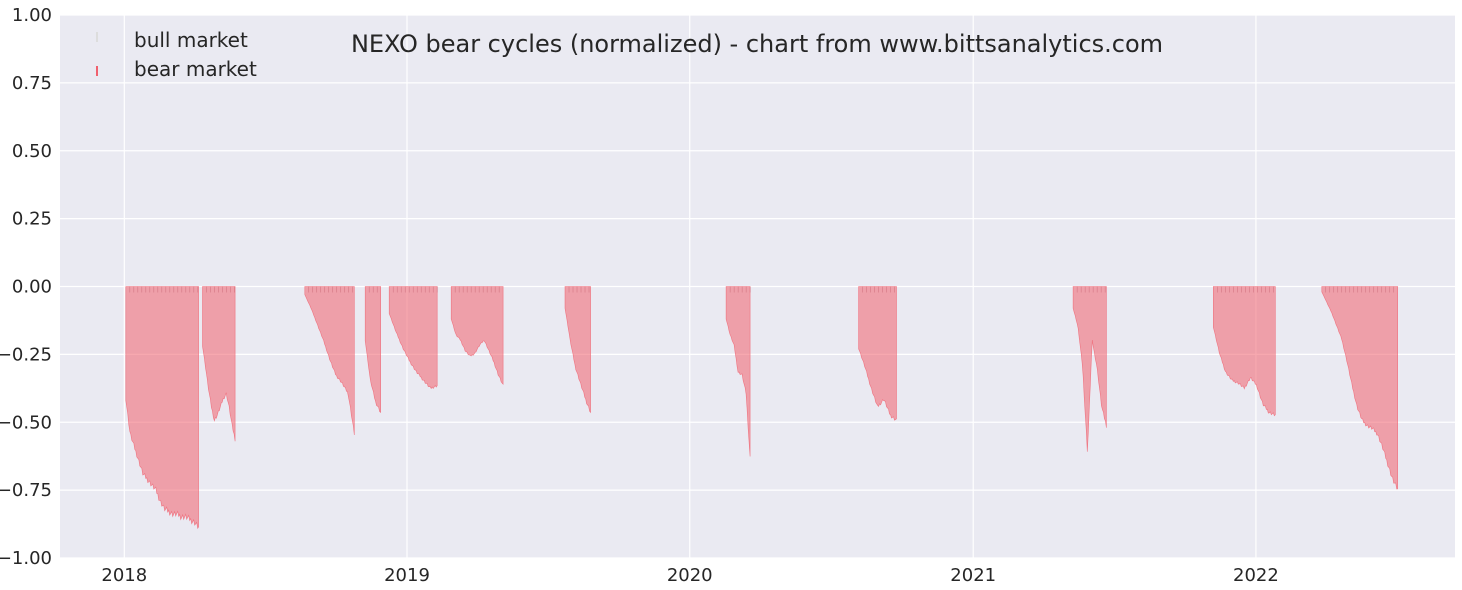  Describe the element at coordinates (26, 558) in the screenshot. I see `y-tick-label: −1.00` at that location.